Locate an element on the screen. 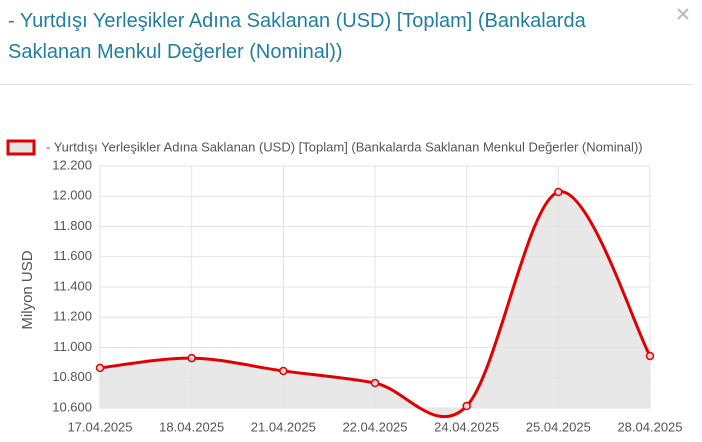 The height and width of the screenshot is (442, 702). y-tick-label: 12.200 is located at coordinates (72, 164).